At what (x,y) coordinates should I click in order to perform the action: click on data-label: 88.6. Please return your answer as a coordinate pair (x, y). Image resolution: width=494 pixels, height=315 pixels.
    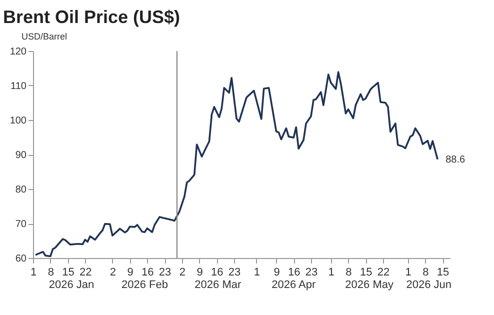
    Looking at the image, I should click on (456, 160).